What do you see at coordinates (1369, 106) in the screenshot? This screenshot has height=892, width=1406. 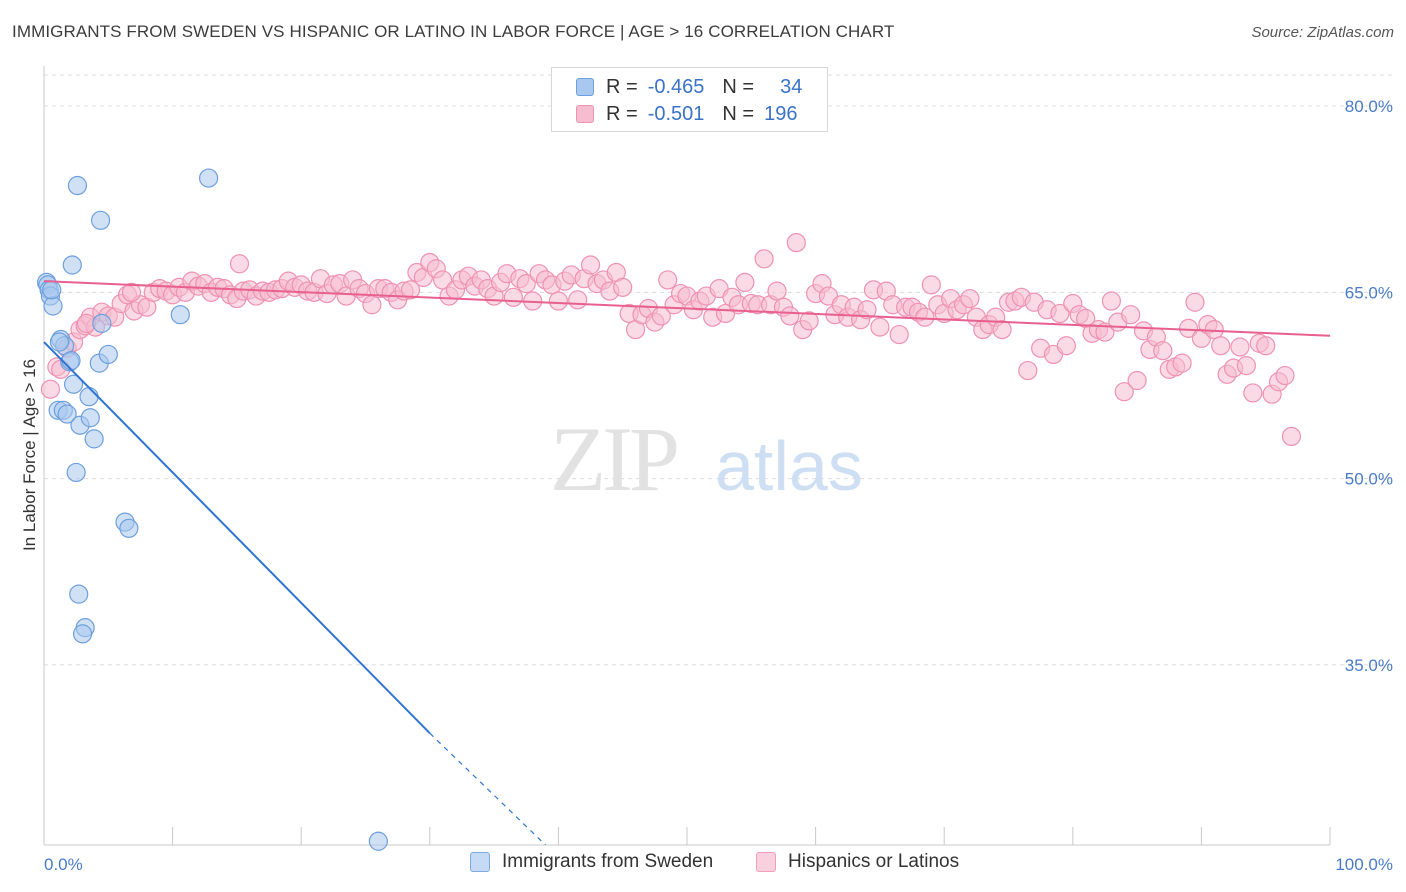 I see `y-tick-label: 80.0%` at bounding box center [1369, 106].